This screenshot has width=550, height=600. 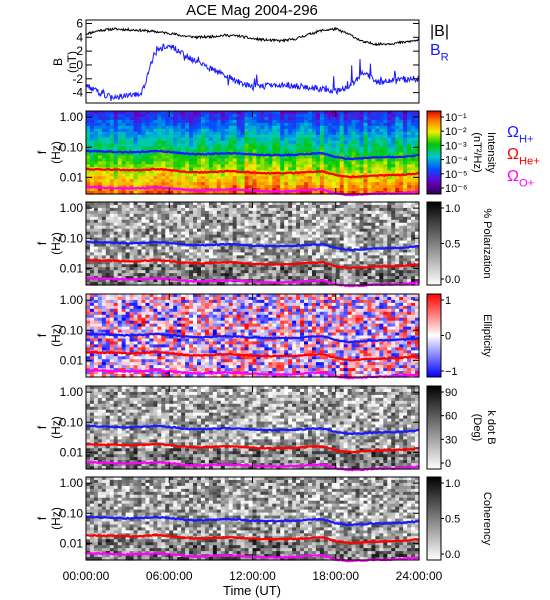 I want to click on colorbar-tick-label: 10⁻², so click(x=456, y=132).